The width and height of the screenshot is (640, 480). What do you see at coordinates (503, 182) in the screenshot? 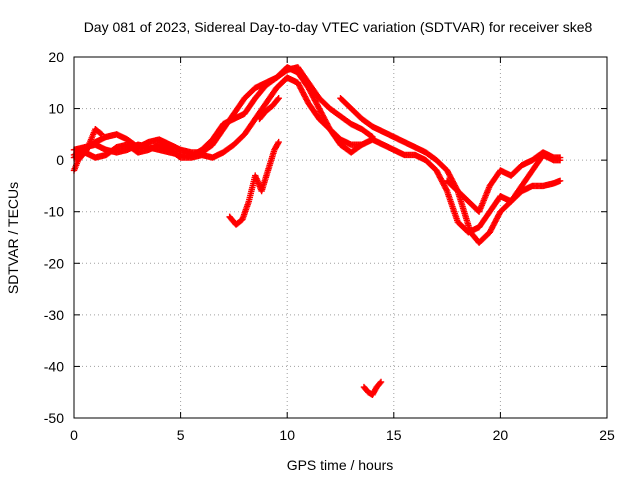
I see `series-track-e` at bounding box center [503, 182].